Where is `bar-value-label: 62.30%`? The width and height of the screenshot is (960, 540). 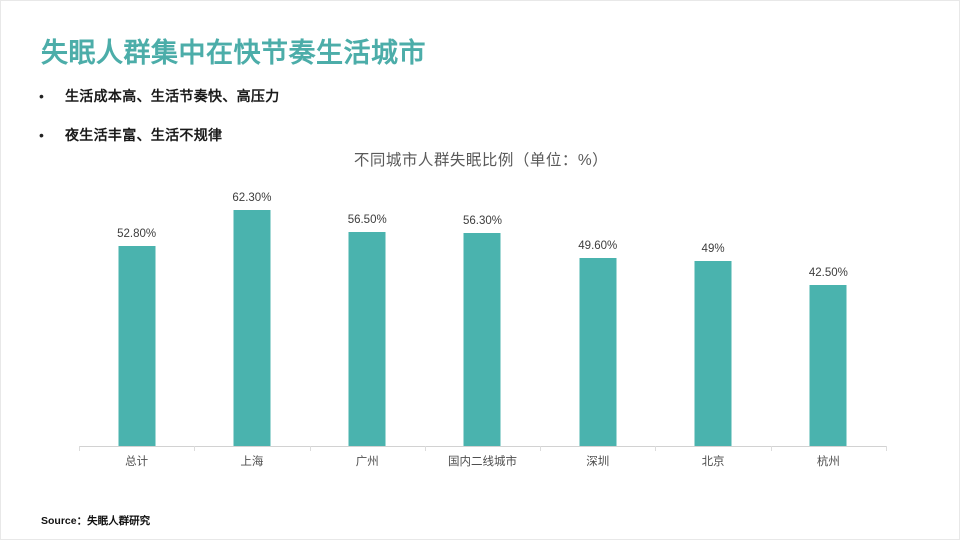 bar-value-label: 62.30% is located at coordinates (252, 198).